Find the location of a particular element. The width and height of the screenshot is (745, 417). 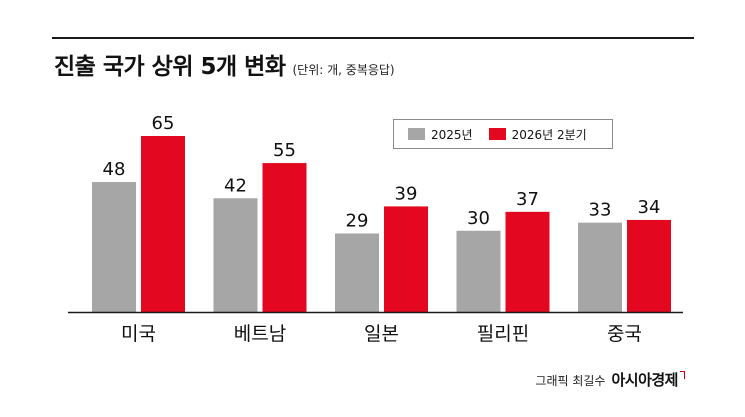

data-label-2026-2: 39 is located at coordinates (406, 193).